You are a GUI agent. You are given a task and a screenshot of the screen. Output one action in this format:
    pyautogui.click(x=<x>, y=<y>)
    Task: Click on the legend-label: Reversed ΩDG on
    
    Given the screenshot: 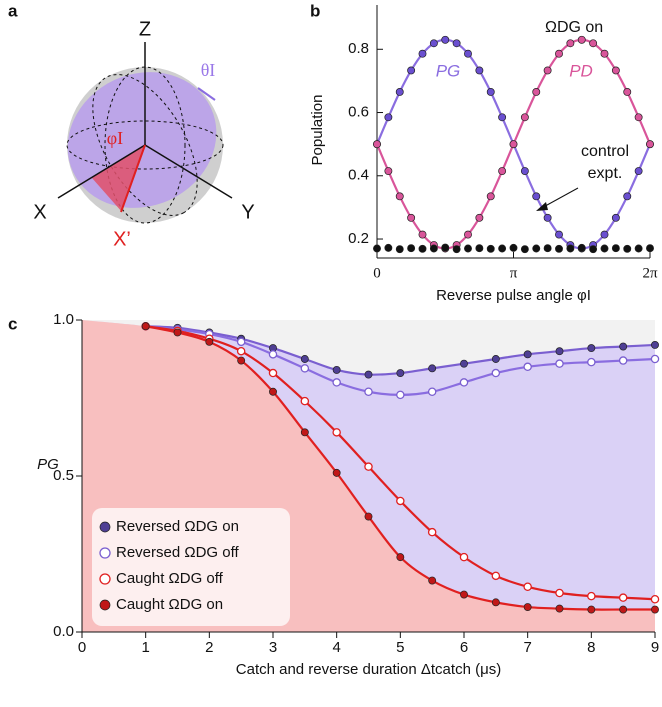 What is the action you would take?
    pyautogui.click(x=177, y=526)
    